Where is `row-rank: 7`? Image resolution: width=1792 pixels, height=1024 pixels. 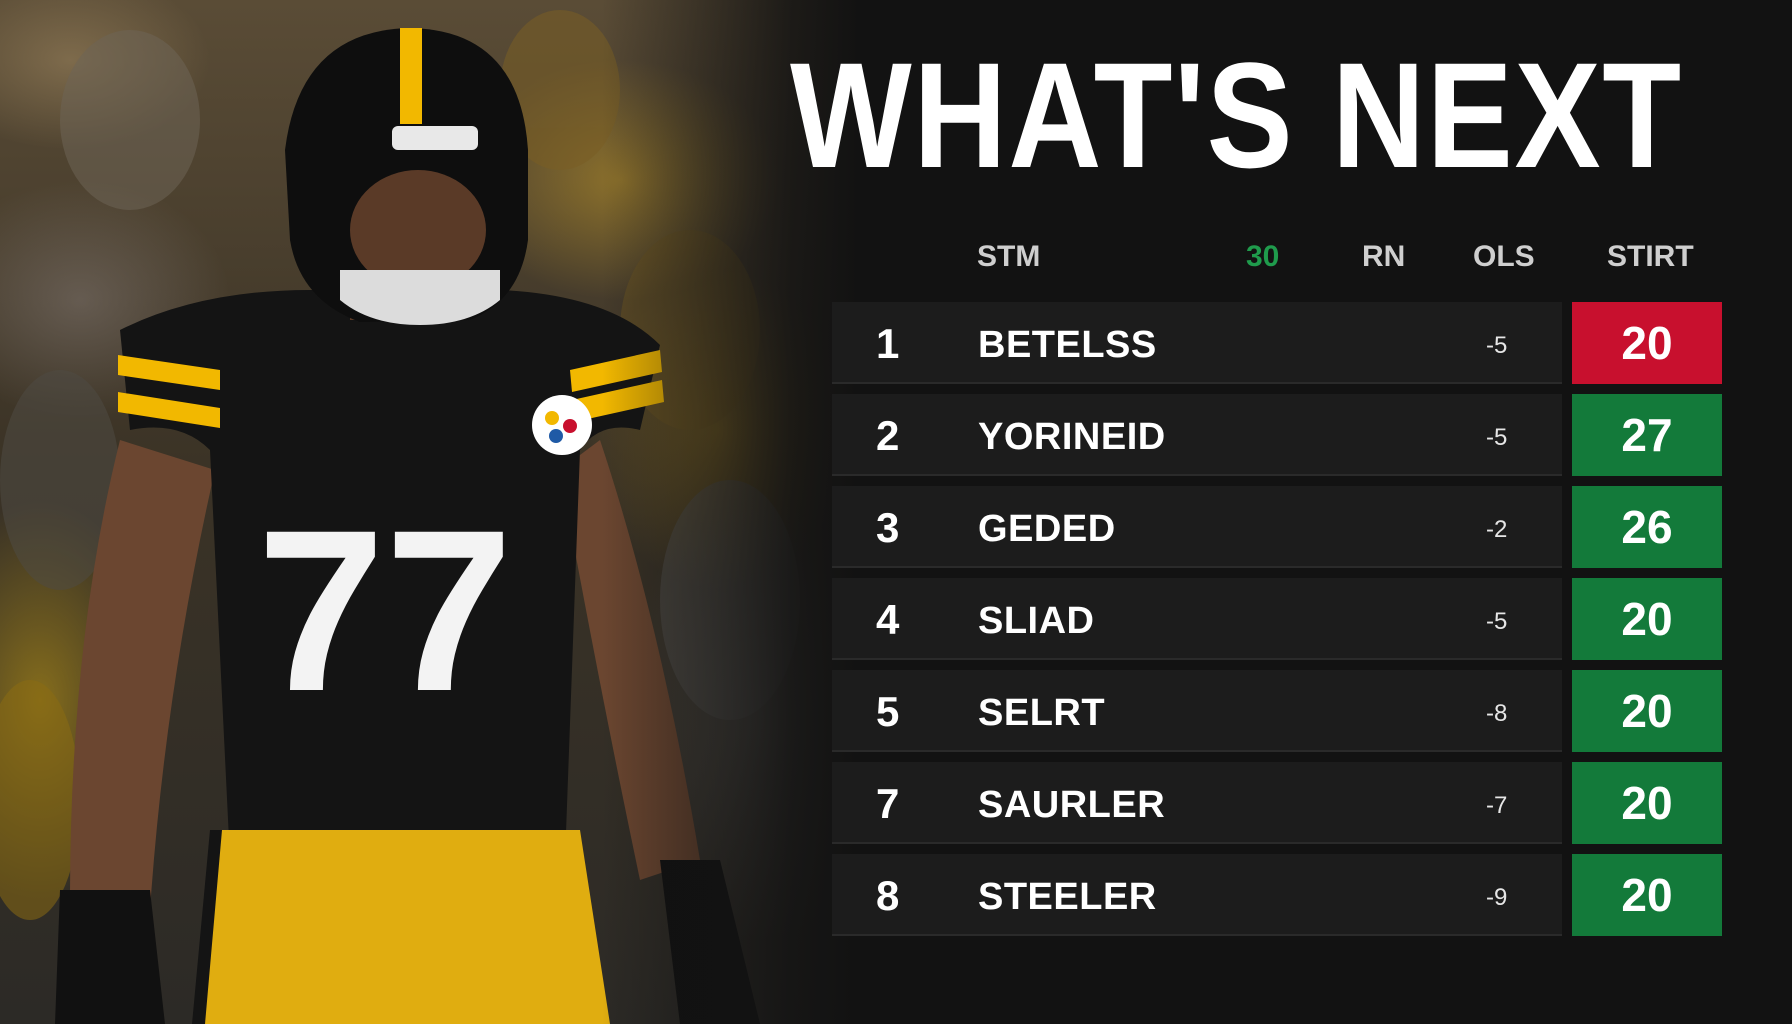 row-rank: 7 is located at coordinates (888, 803).